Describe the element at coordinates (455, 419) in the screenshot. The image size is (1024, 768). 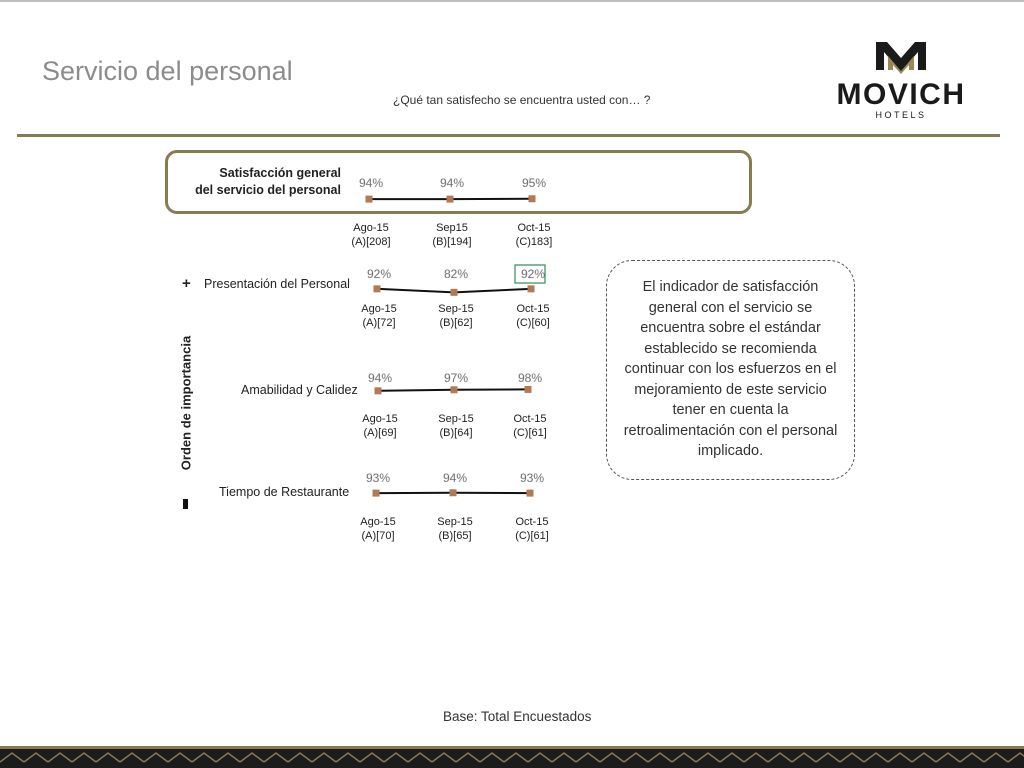
I see `amabilidad-tick-label-2-1: Sep-15` at that location.